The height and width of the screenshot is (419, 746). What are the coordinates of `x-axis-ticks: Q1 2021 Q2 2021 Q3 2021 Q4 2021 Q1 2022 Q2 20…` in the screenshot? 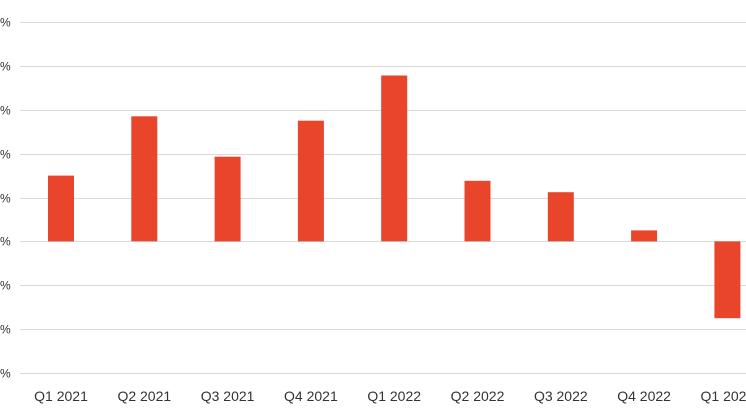 It's located at (390, 396).